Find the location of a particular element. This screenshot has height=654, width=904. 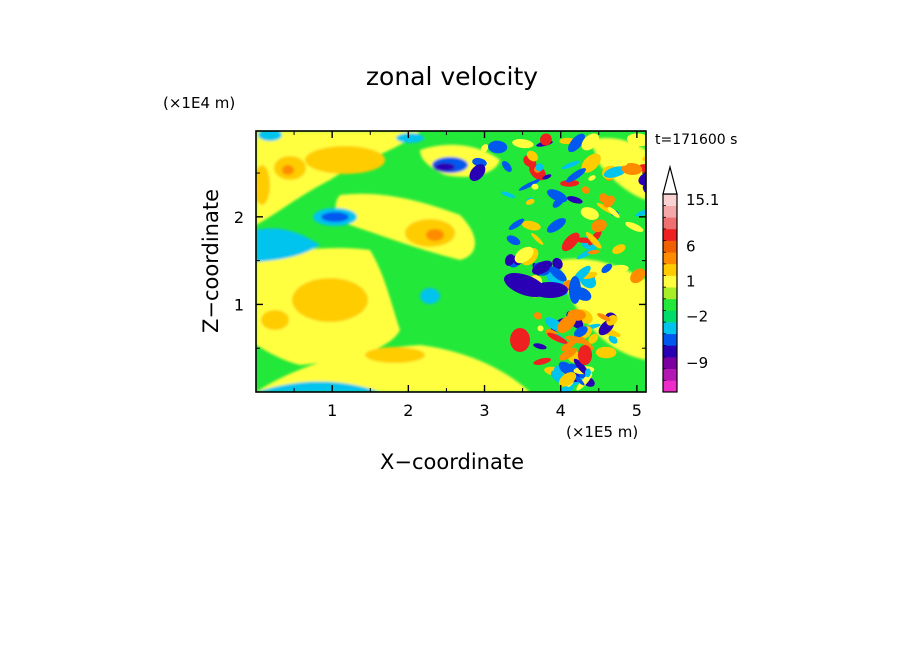

colorbar: 15.1 6 1 −2 −9 is located at coordinates (690, 278).